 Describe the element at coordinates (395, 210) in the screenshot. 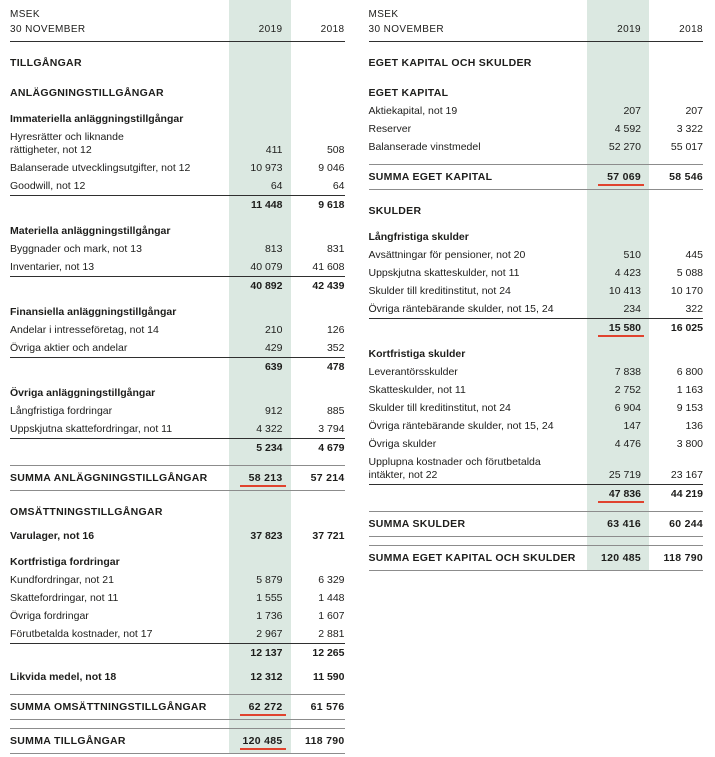

I see `row-label: SKULDER` at that location.